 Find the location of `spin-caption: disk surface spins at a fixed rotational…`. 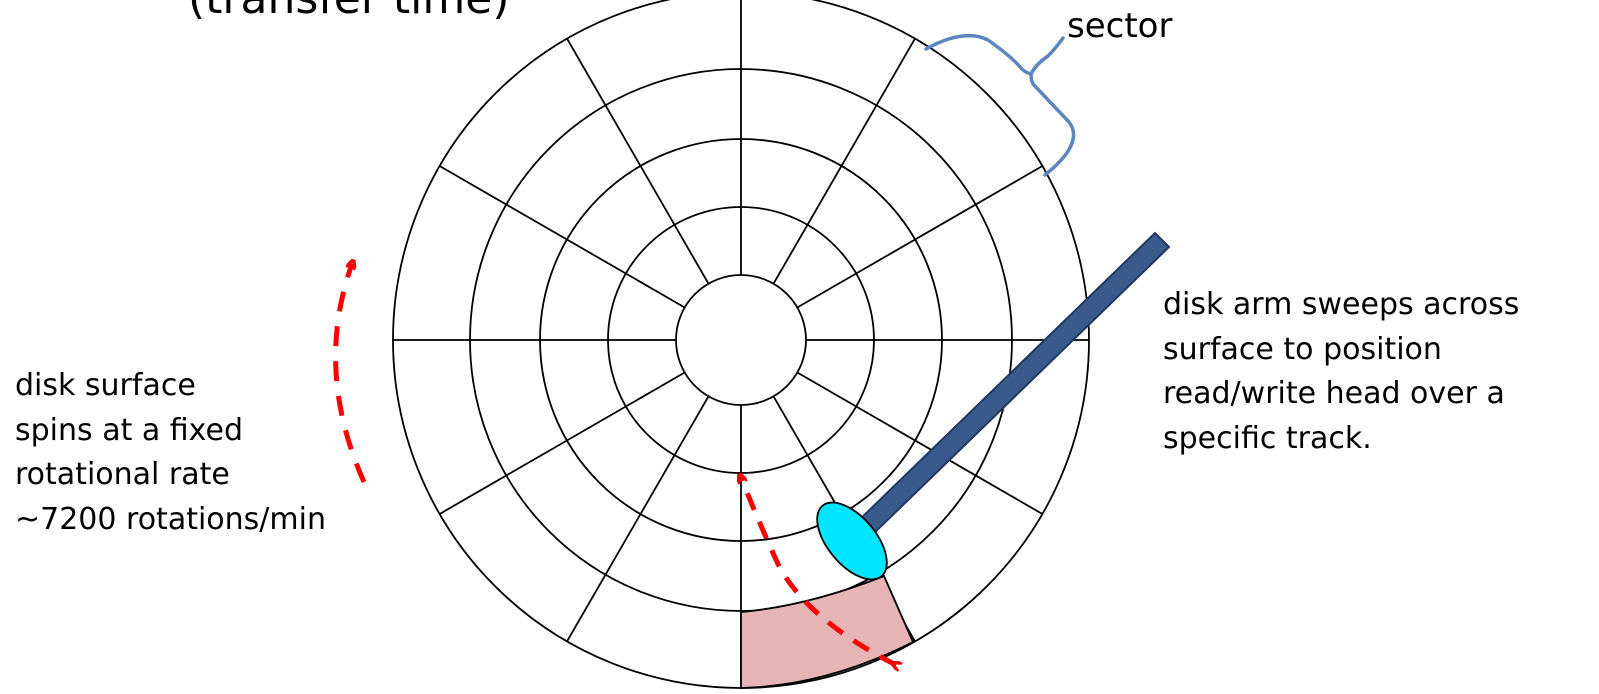

spin-caption: disk surface spins at a fixed rotational… is located at coordinates (170, 453).